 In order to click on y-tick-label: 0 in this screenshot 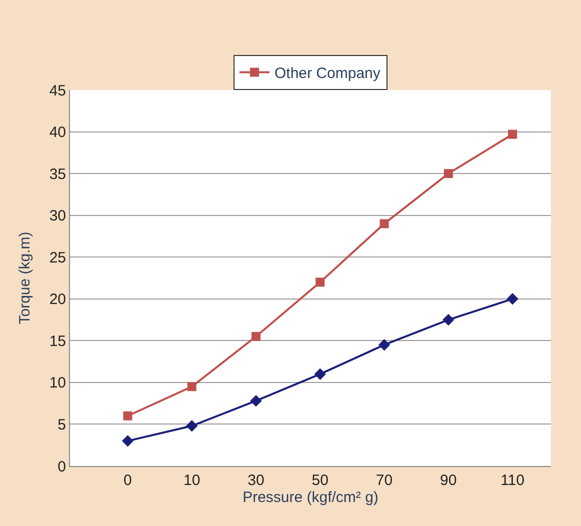, I will do `click(62, 467)`.